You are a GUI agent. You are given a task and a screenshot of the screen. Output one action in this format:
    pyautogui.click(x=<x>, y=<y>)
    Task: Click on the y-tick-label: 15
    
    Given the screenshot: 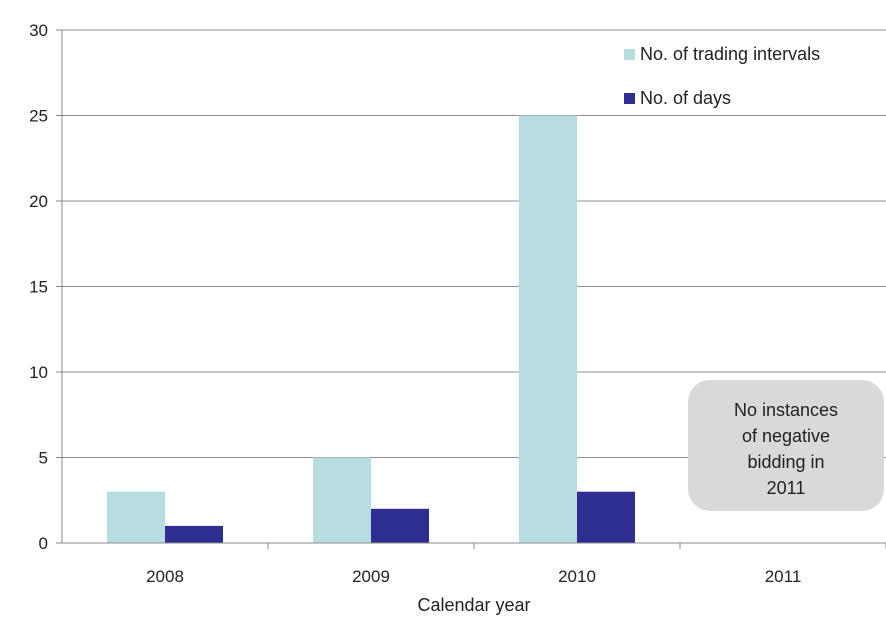 What is the action you would take?
    pyautogui.click(x=38, y=287)
    